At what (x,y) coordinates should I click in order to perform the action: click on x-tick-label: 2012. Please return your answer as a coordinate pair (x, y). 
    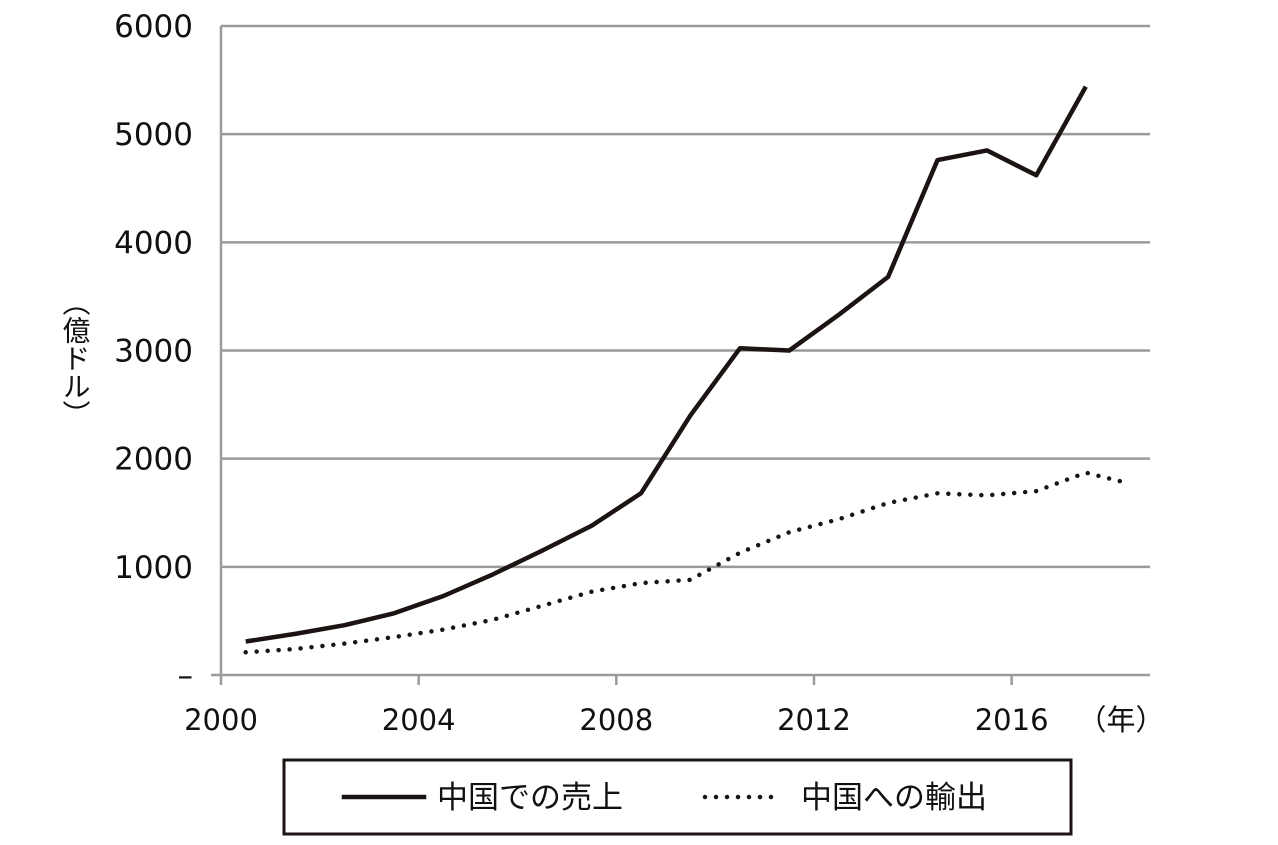
    Looking at the image, I should click on (814, 720).